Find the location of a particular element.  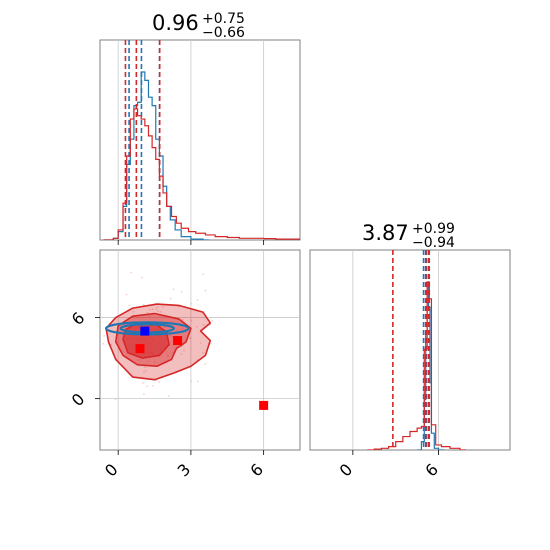

marker-blue is located at coordinates (145, 331).